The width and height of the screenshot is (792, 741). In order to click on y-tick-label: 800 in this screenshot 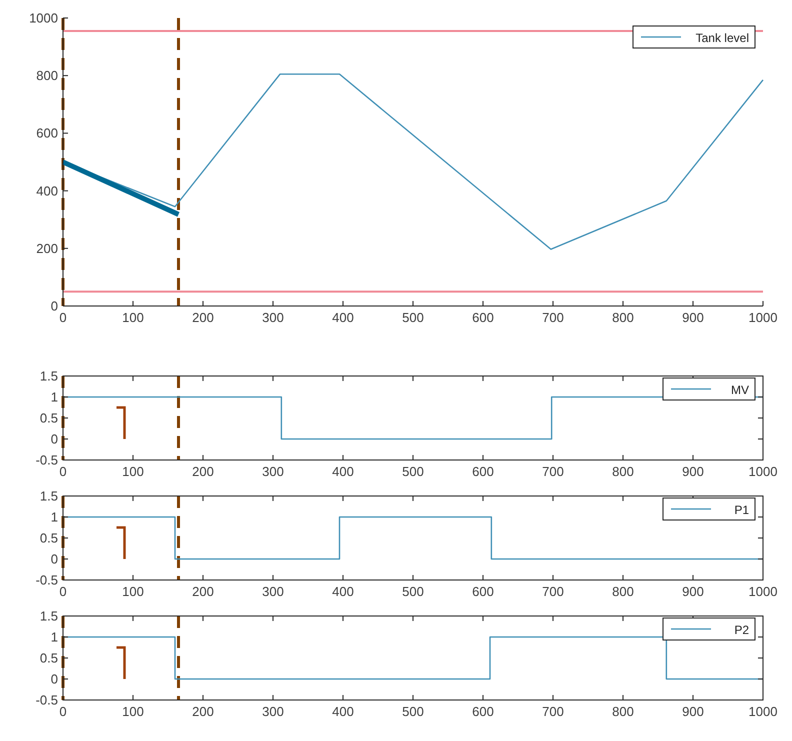, I will do `click(47, 76)`.